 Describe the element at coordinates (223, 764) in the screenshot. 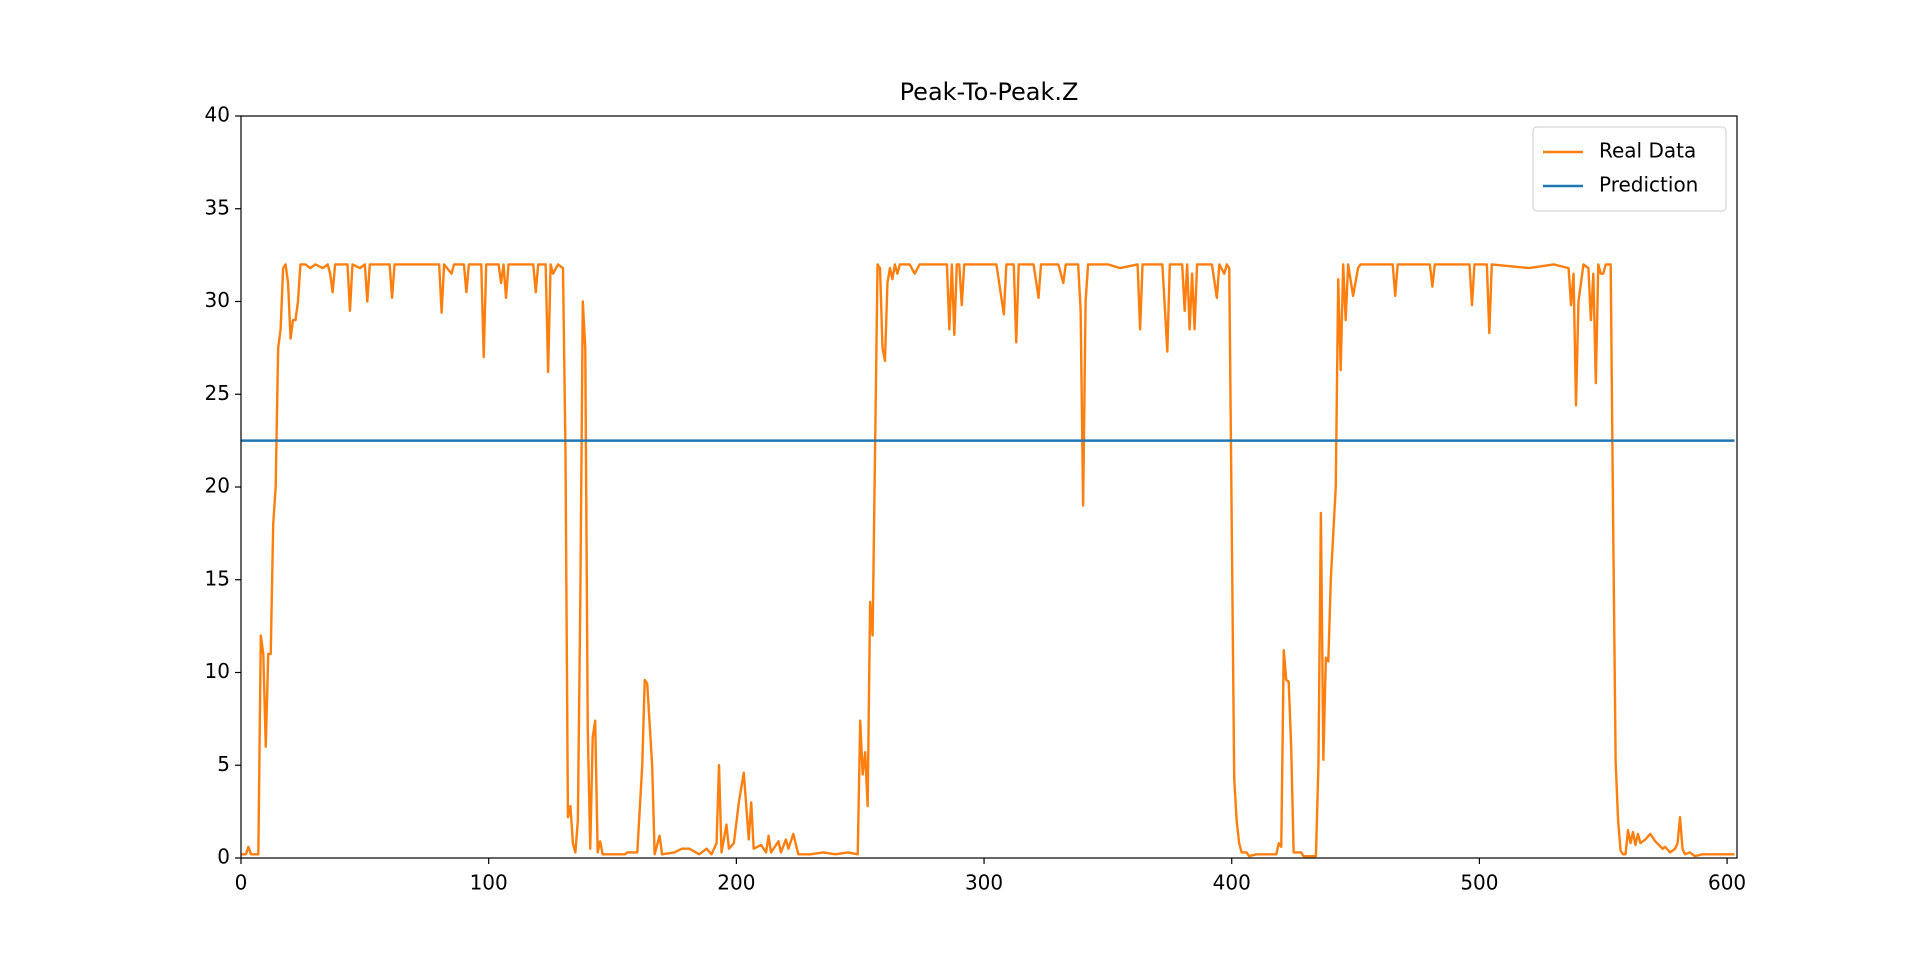

I see `y-tick-label: 5` at that location.